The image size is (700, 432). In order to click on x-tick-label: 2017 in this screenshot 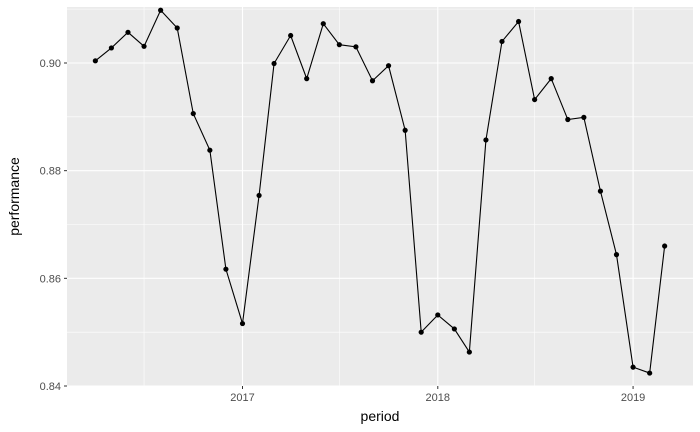, I will do `click(242, 398)`.